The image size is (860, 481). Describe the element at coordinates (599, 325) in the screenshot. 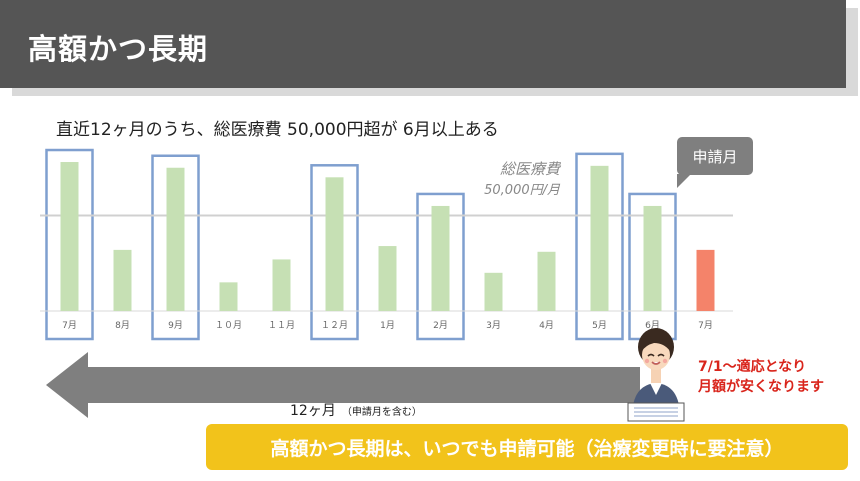

I see `tick-label-10: 5月` at that location.